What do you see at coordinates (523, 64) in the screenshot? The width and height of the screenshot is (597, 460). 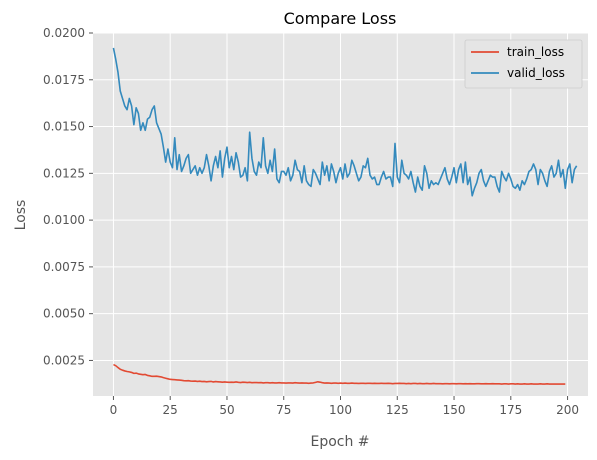 I see `legend: train_loss valid_loss` at bounding box center [523, 64].